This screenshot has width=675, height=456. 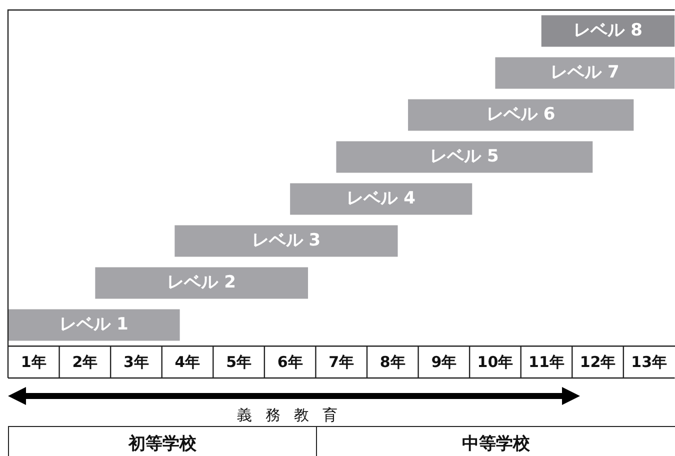 I want to click on x-tick-label: 11年, so click(x=546, y=361).